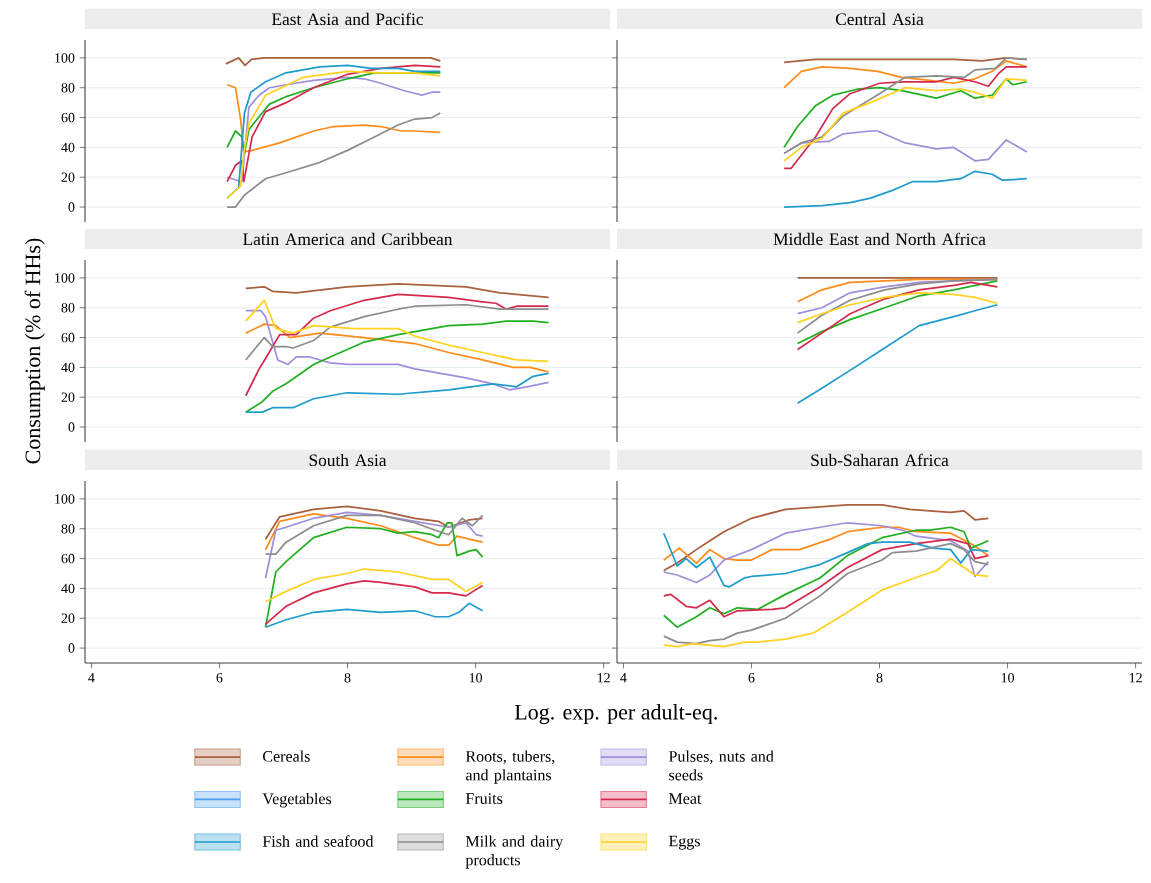 The width and height of the screenshot is (1151, 883). I want to click on legend-label: Fish and seafood, so click(318, 841).